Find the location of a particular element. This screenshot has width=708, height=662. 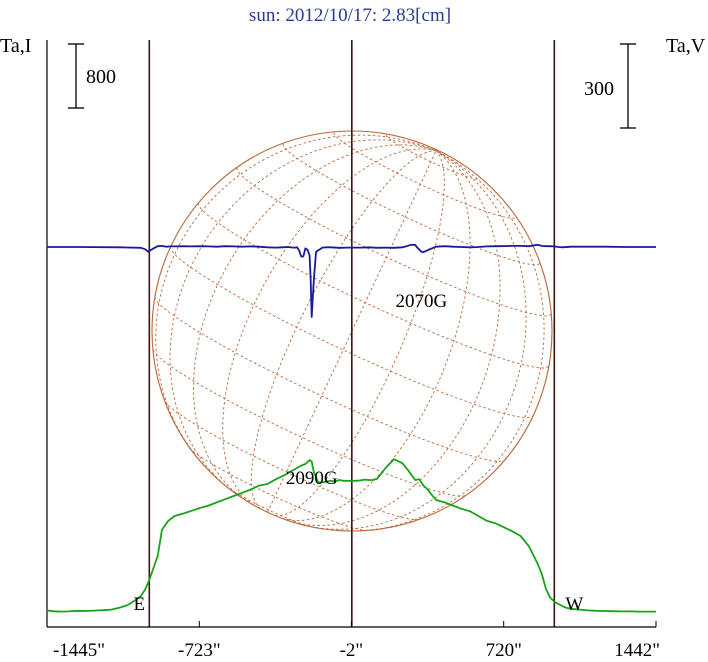

x-tick-label: -1445" is located at coordinates (79, 650).